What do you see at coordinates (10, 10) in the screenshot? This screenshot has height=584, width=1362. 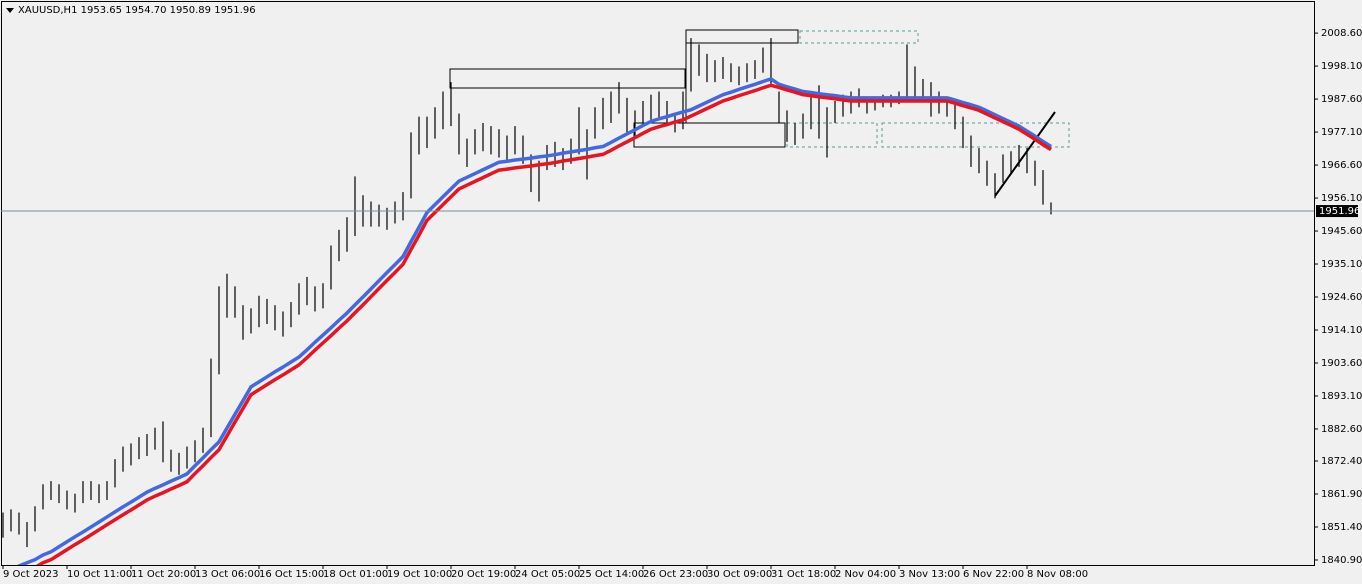 I see `menu-triangle` at bounding box center [10, 10].